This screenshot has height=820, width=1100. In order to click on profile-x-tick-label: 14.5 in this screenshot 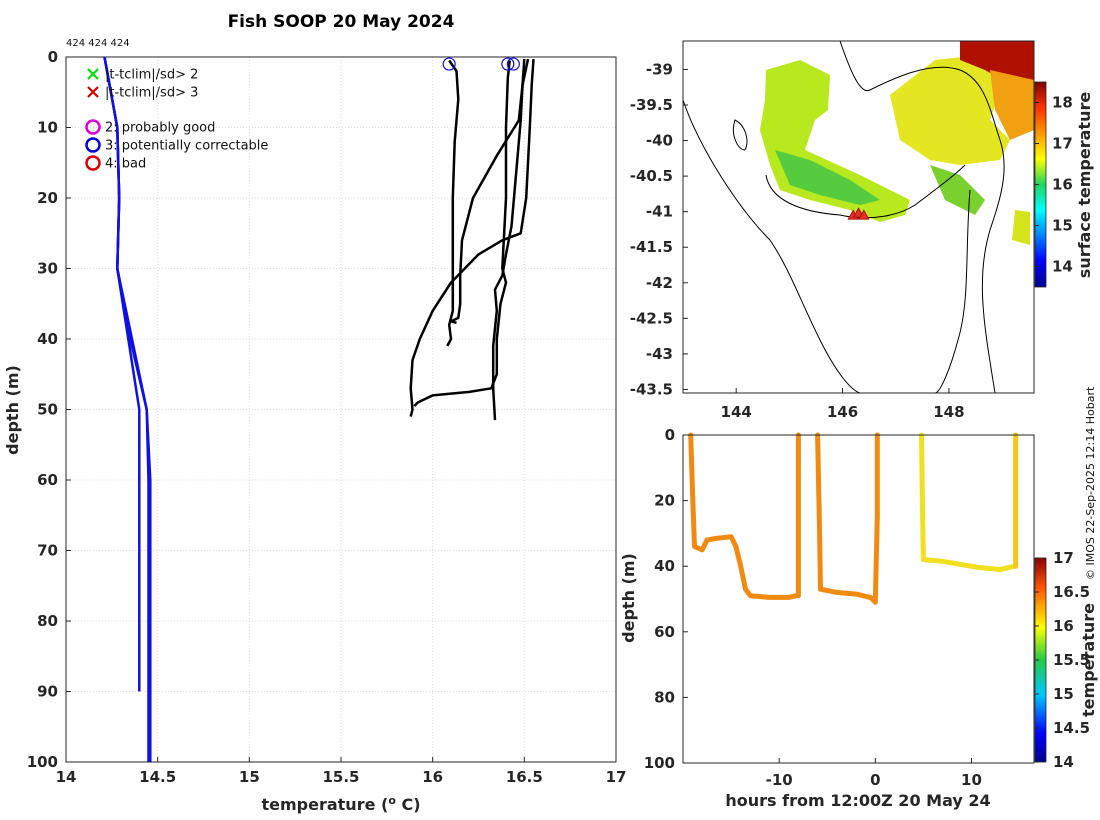, I will do `click(157, 777)`.